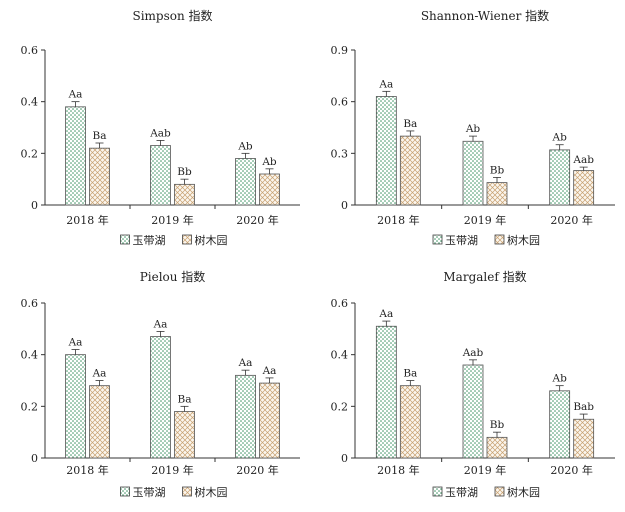 This screenshot has height=512, width=625. What do you see at coordinates (485, 15) in the screenshot?
I see `chart-title: Shannon-Wiener 指数` at bounding box center [485, 15].